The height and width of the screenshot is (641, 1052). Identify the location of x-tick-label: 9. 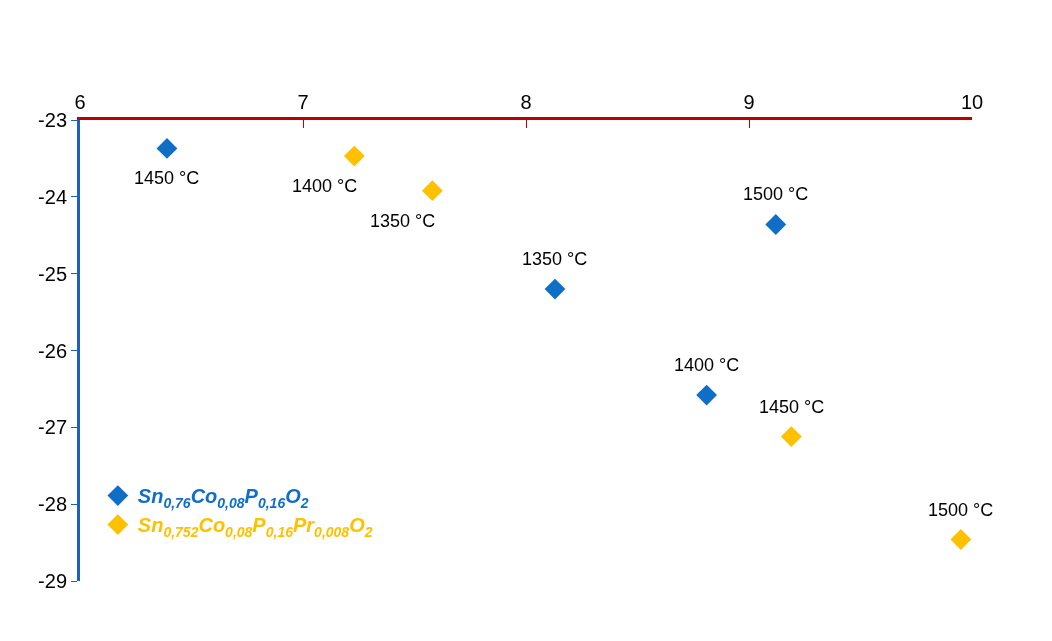
(749, 102).